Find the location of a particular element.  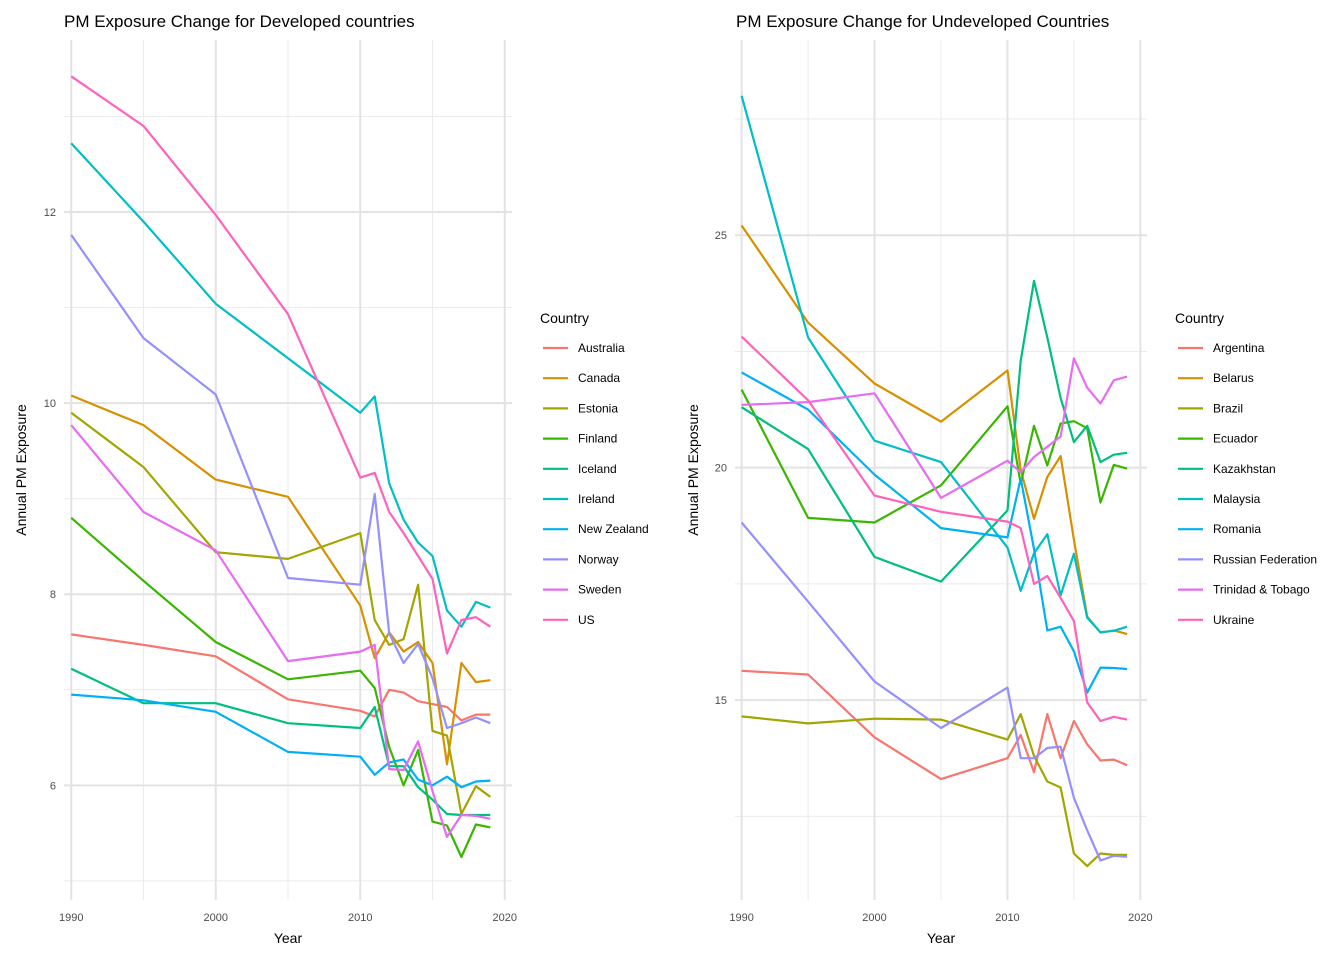

y-tick-label: 15 is located at coordinates (721, 701).